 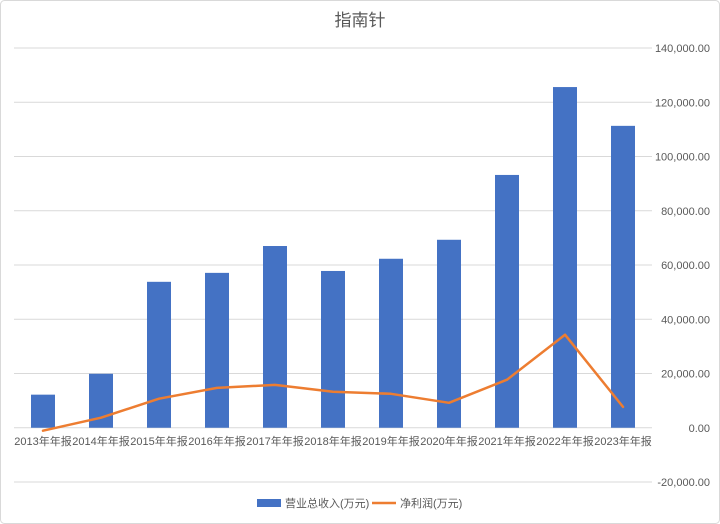 What do you see at coordinates (699, 429) in the screenshot?
I see `y-tick-label: 0.00` at bounding box center [699, 429].